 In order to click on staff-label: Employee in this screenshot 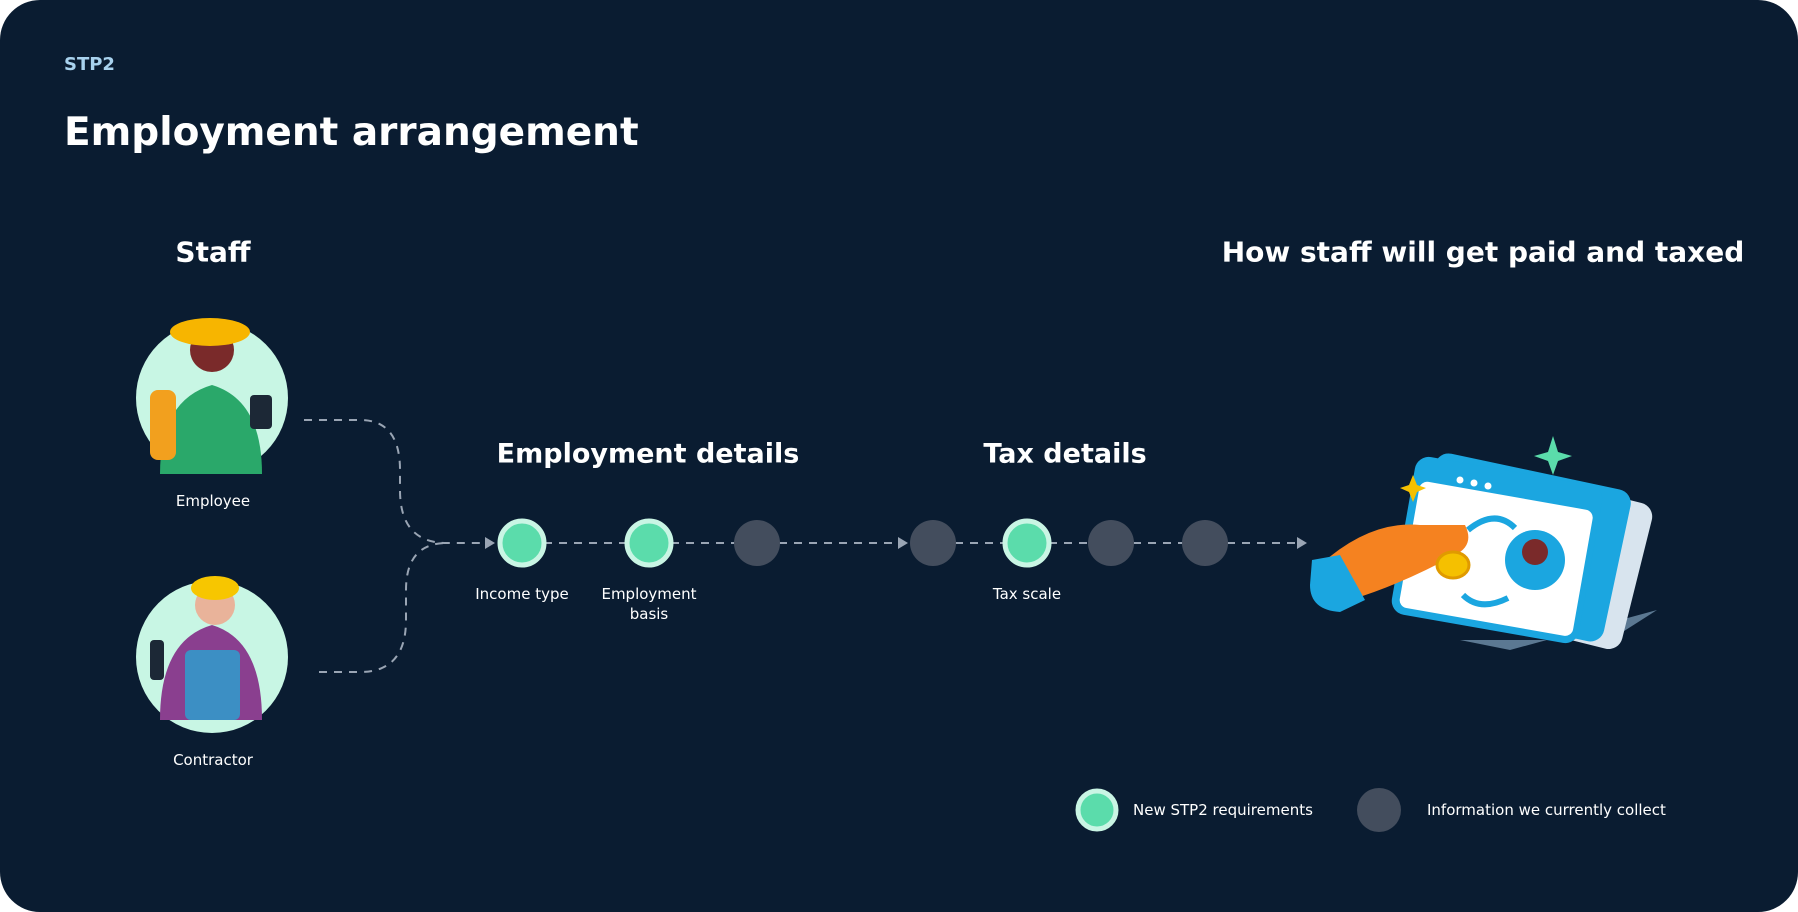, I will do `click(213, 501)`.